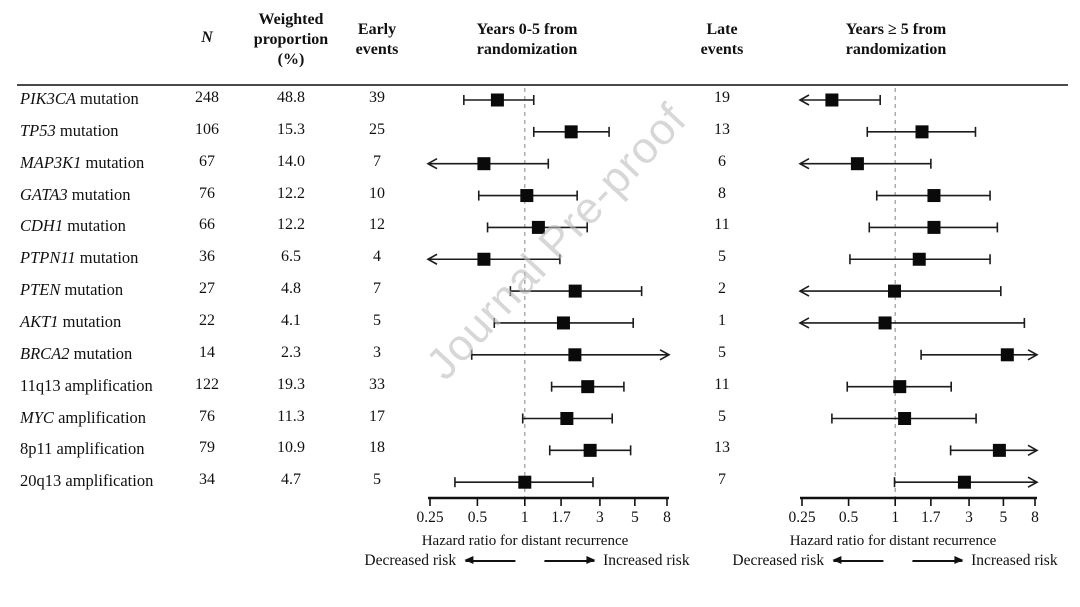 This screenshot has height=607, width=1080. I want to click on early-events-value: 17, so click(377, 416).